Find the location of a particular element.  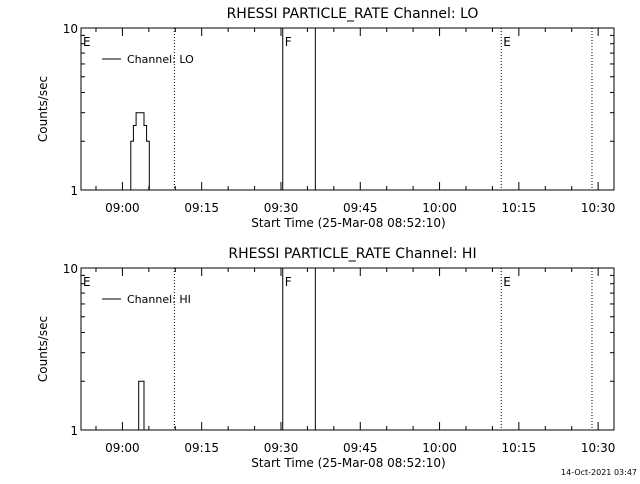

chart-title: RHESSI PARTICLE_RATE Channel: LO is located at coordinates (353, 14).